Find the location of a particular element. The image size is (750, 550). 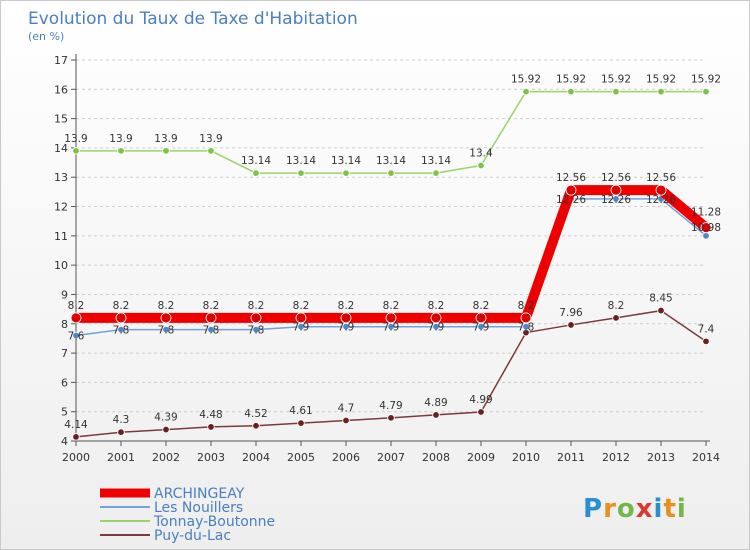

y-tick-label: 13 is located at coordinates (61, 177).